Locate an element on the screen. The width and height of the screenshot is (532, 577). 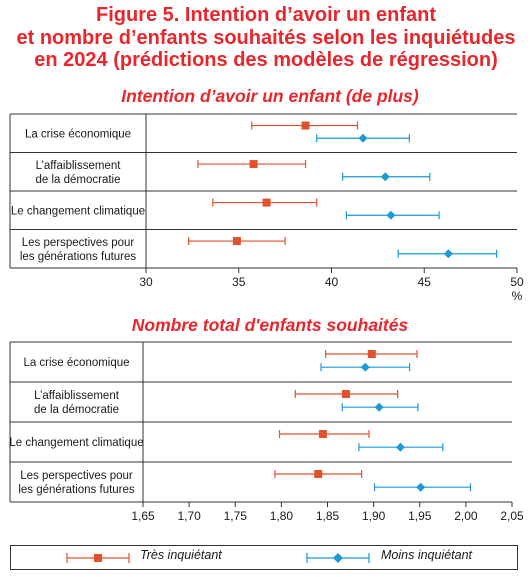
figure-title-line-1: Figure 5. Intention d’avoir un enfant is located at coordinates (265, 15).